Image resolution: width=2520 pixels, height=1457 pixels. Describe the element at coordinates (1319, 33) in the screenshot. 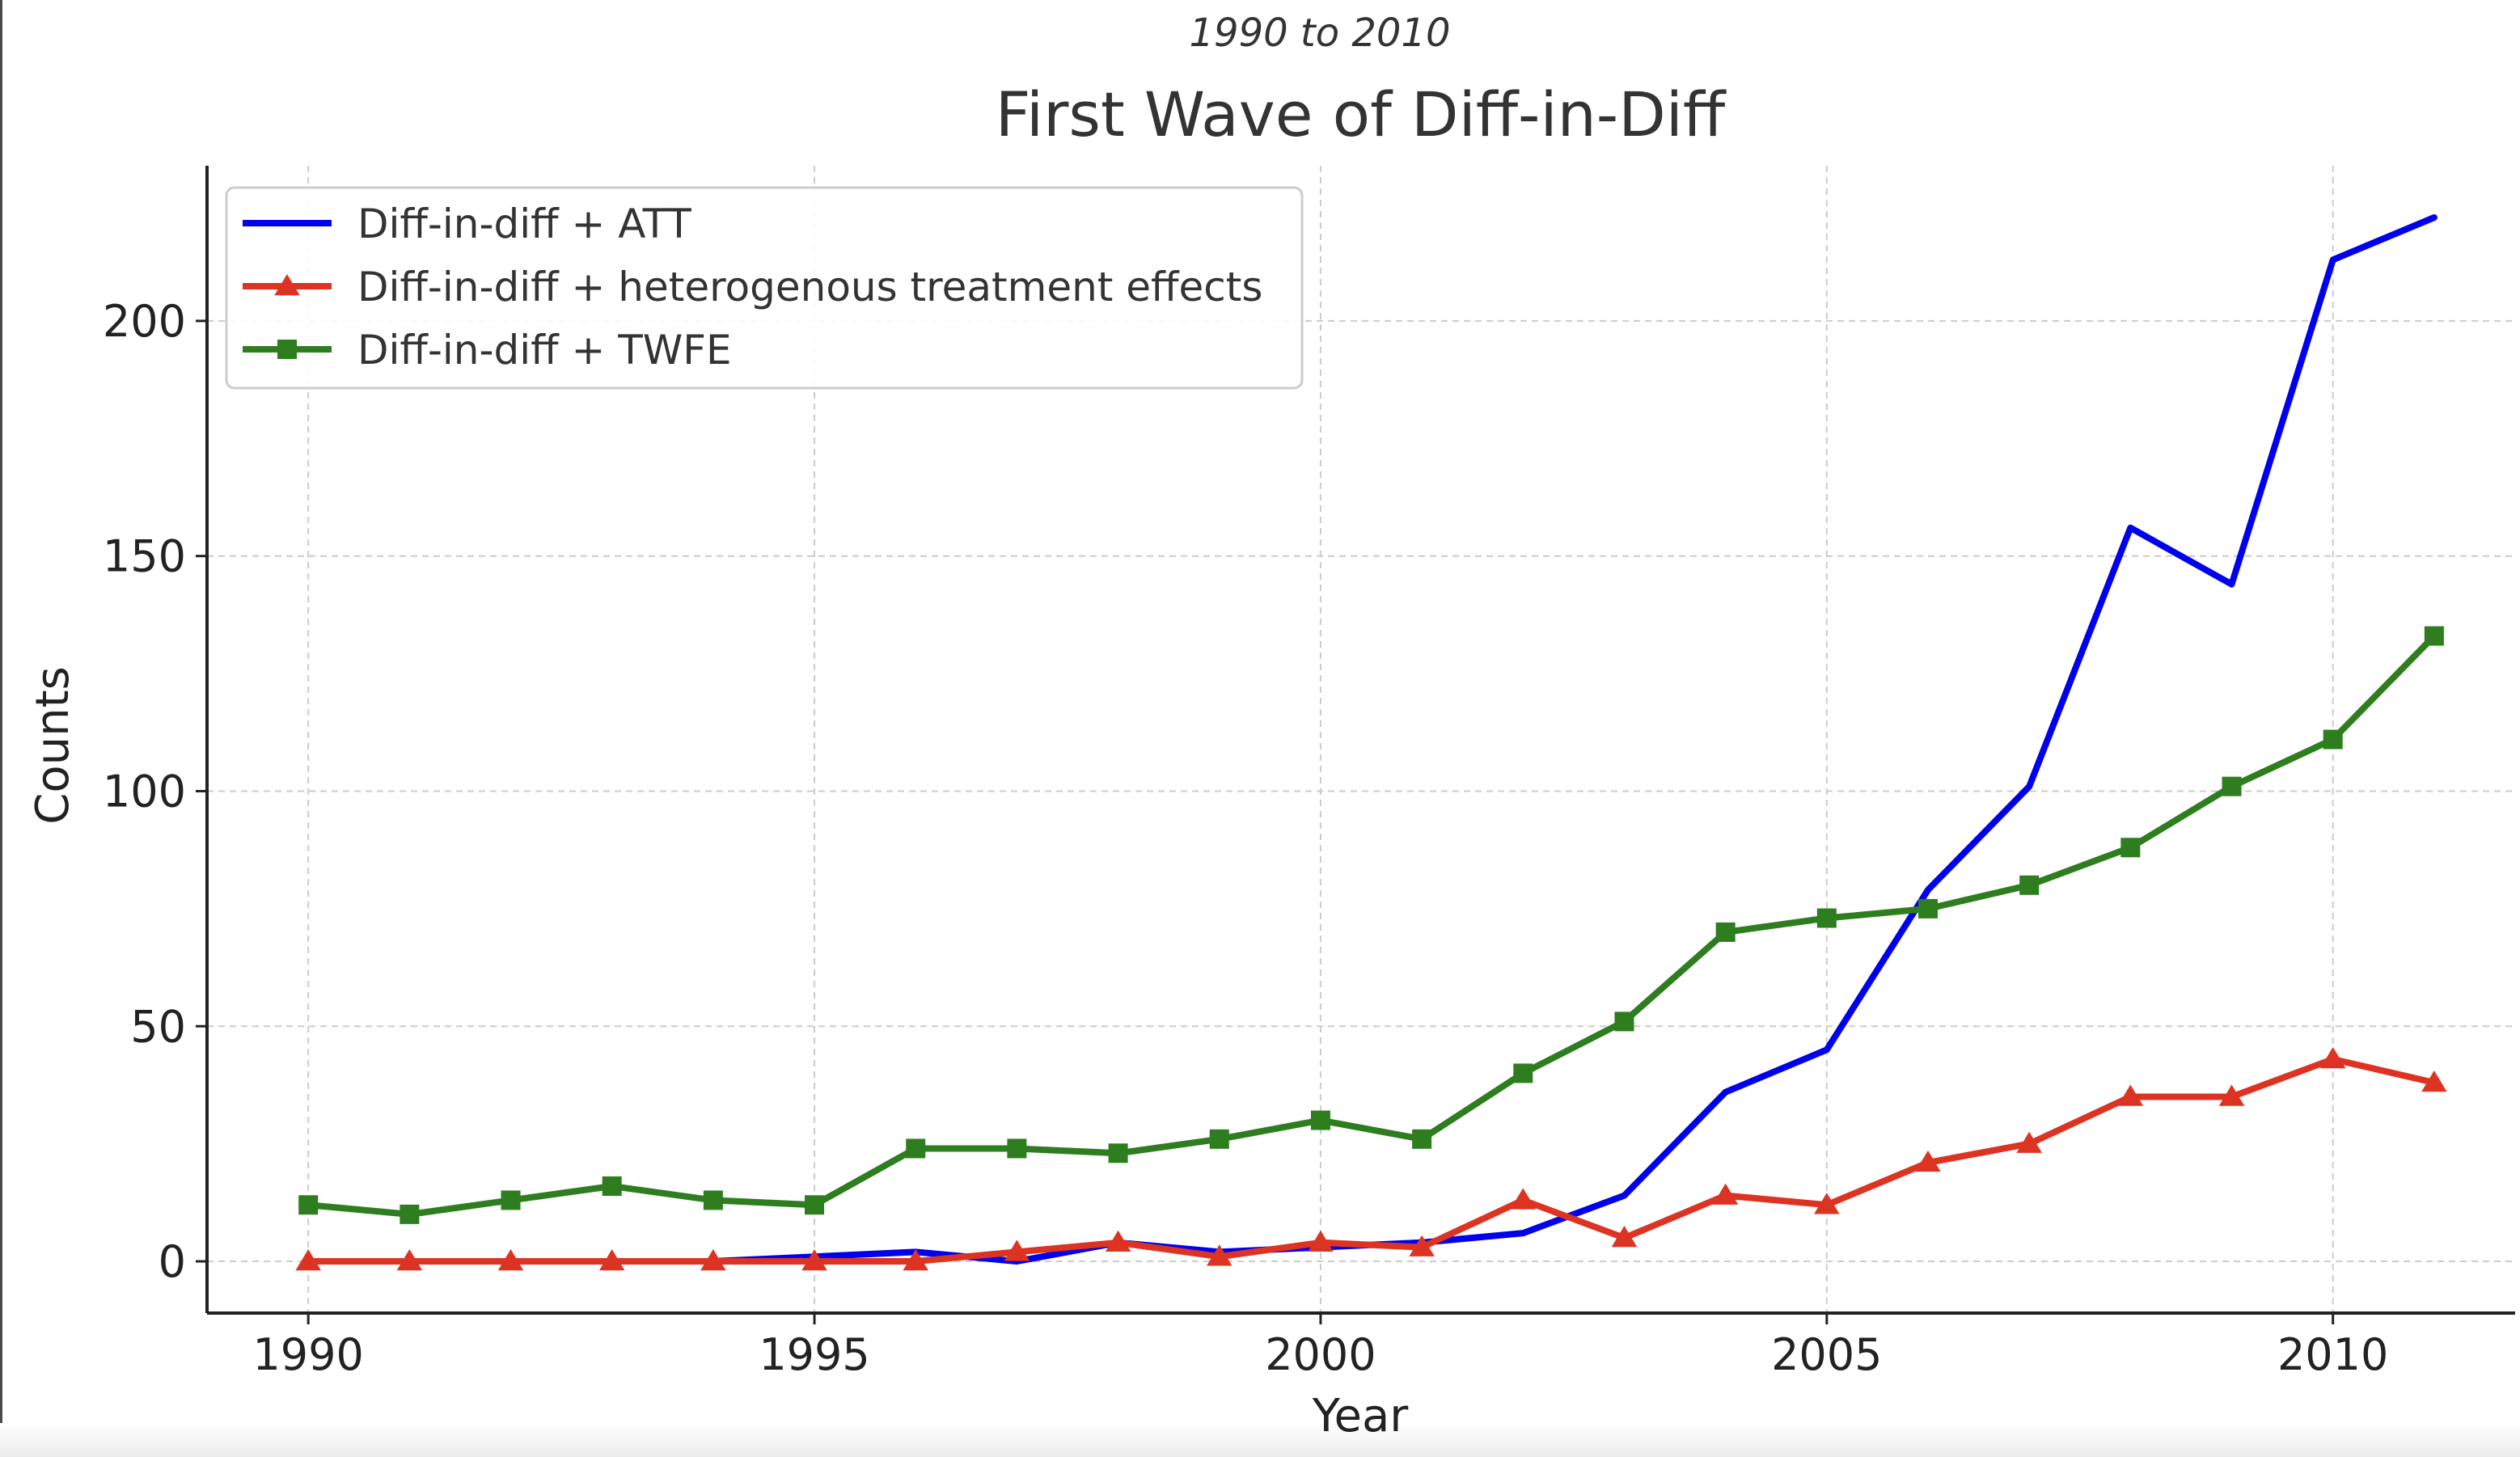

I see `chart-subtitle: 1990 to 2010` at that location.